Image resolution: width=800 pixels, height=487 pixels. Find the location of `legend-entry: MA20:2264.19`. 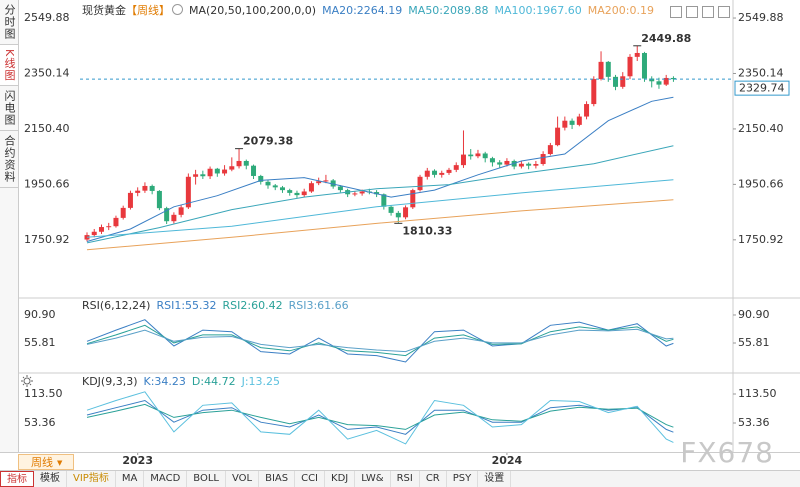

legend-entry: MA20:2264.19 is located at coordinates (362, 10).